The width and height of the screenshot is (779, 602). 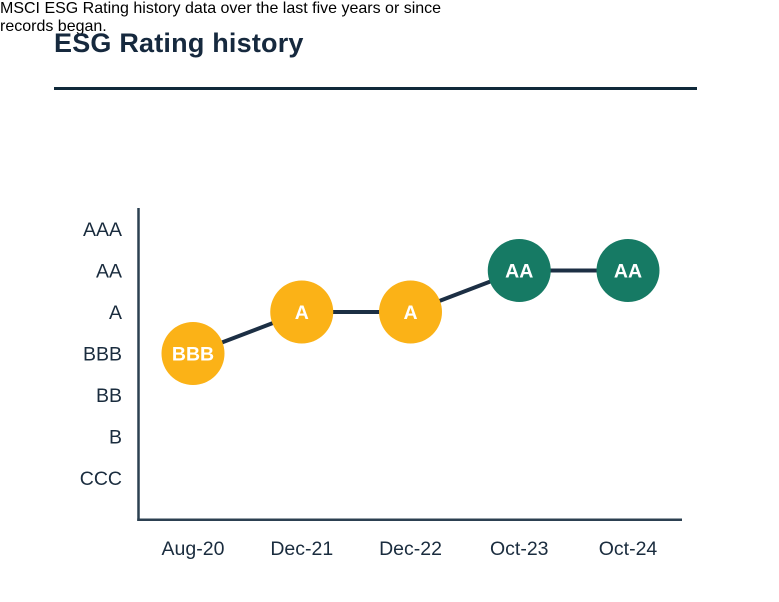 What do you see at coordinates (101, 479) in the screenshot?
I see `y-tick-label-CCC: CCC` at bounding box center [101, 479].